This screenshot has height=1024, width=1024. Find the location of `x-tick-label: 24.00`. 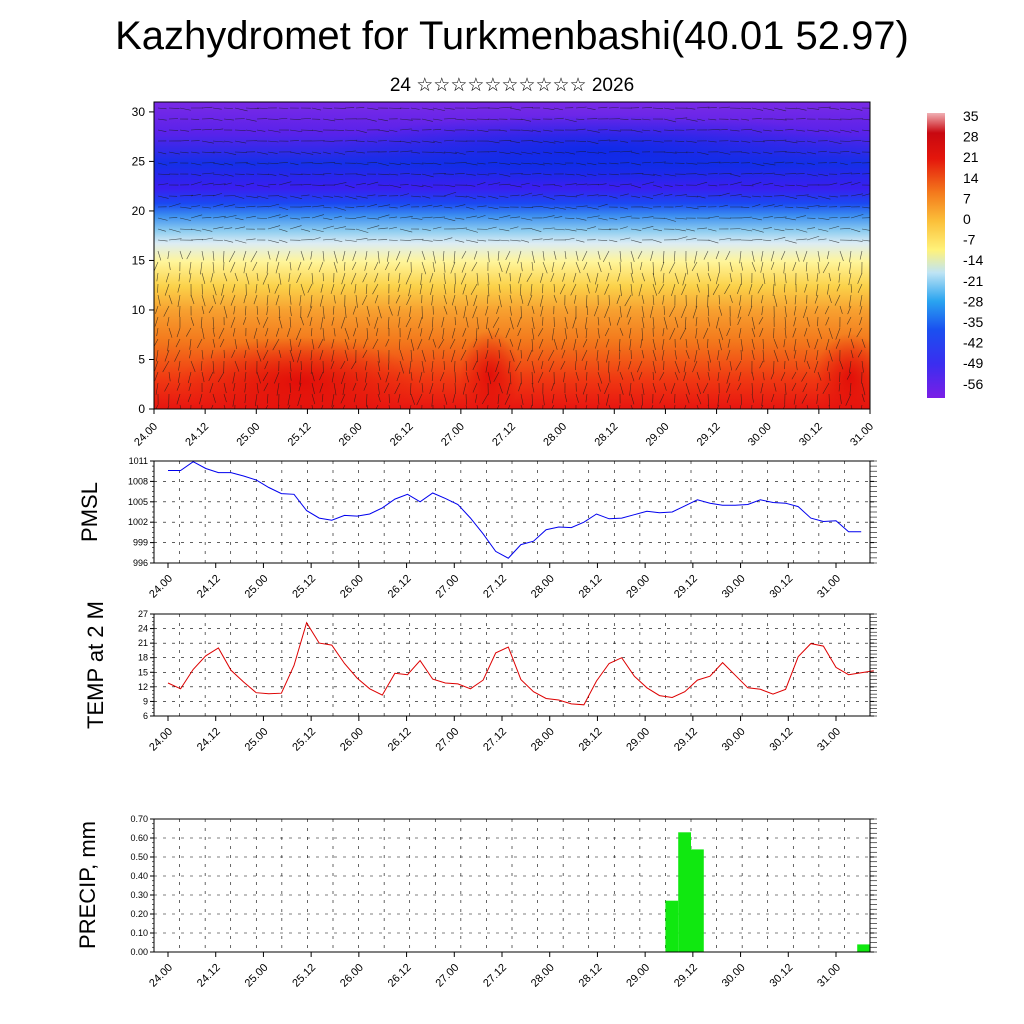

x-tick-label: 24.00 is located at coordinates (161, 587).